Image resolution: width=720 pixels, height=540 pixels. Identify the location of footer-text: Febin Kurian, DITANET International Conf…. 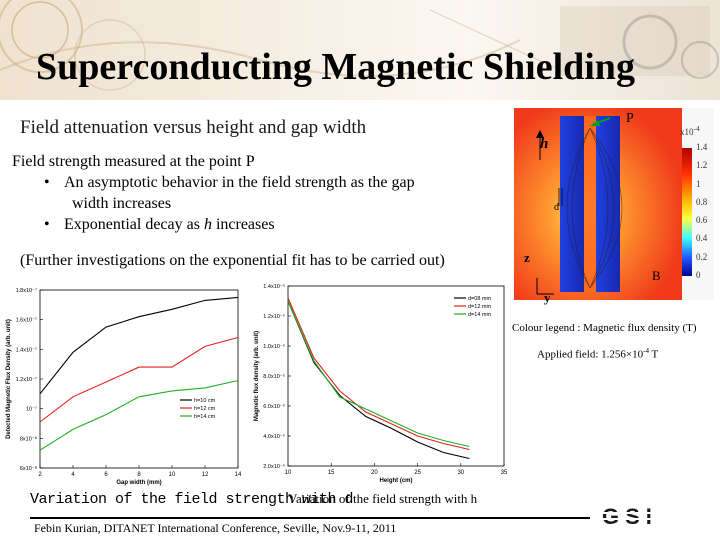
(215, 528).